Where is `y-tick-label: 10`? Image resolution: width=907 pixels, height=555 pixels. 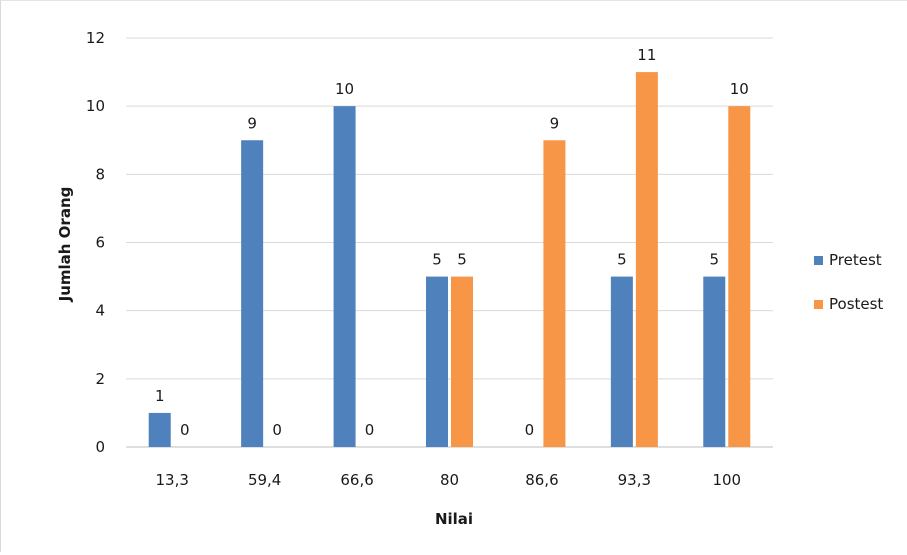 y-tick-label: 10 is located at coordinates (95, 106).